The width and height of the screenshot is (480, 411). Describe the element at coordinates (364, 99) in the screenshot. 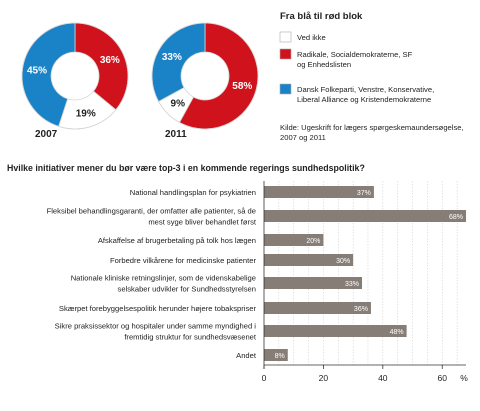

I see `legend-label-2-1: Liberal Alliance og Kristendemokraterne` at that location.